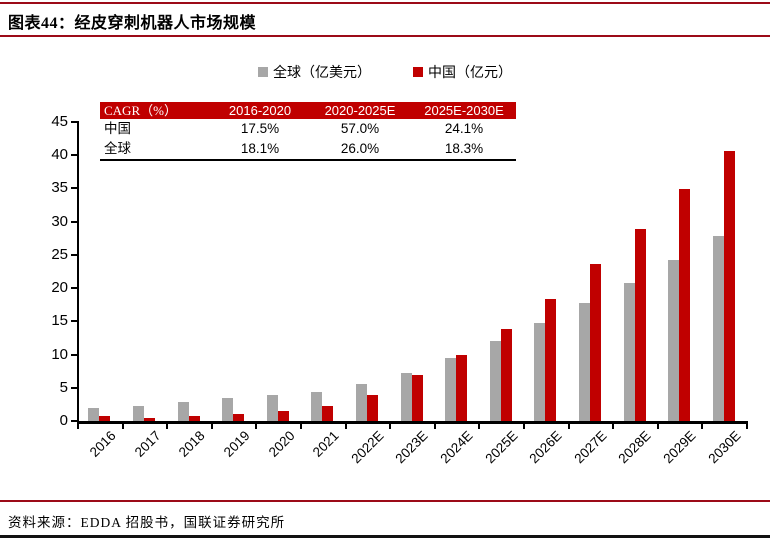  What do you see at coordinates (360, 110) in the screenshot?
I see `cagr-header-2020-2025e: 2020-2025E` at bounding box center [360, 110].